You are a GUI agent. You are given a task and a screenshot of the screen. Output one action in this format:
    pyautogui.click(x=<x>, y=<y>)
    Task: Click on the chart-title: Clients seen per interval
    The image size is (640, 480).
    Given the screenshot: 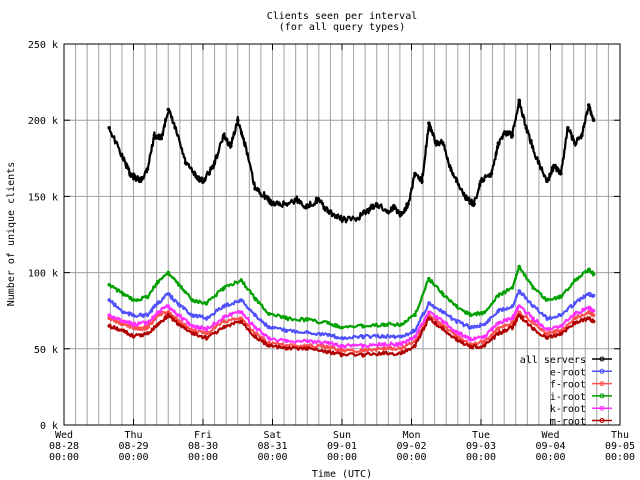 What is the action you would take?
    pyautogui.click(x=342, y=16)
    